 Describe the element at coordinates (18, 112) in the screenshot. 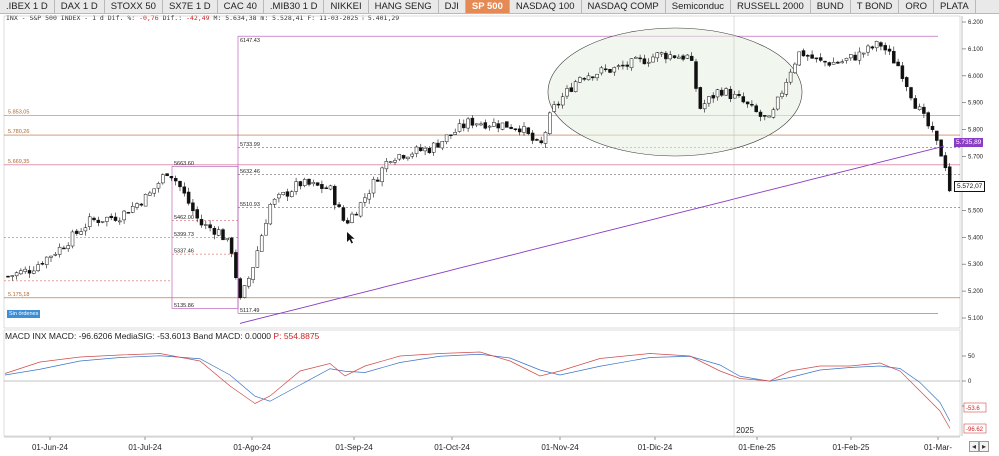

I see `level-label: 5.853,05` at that location.